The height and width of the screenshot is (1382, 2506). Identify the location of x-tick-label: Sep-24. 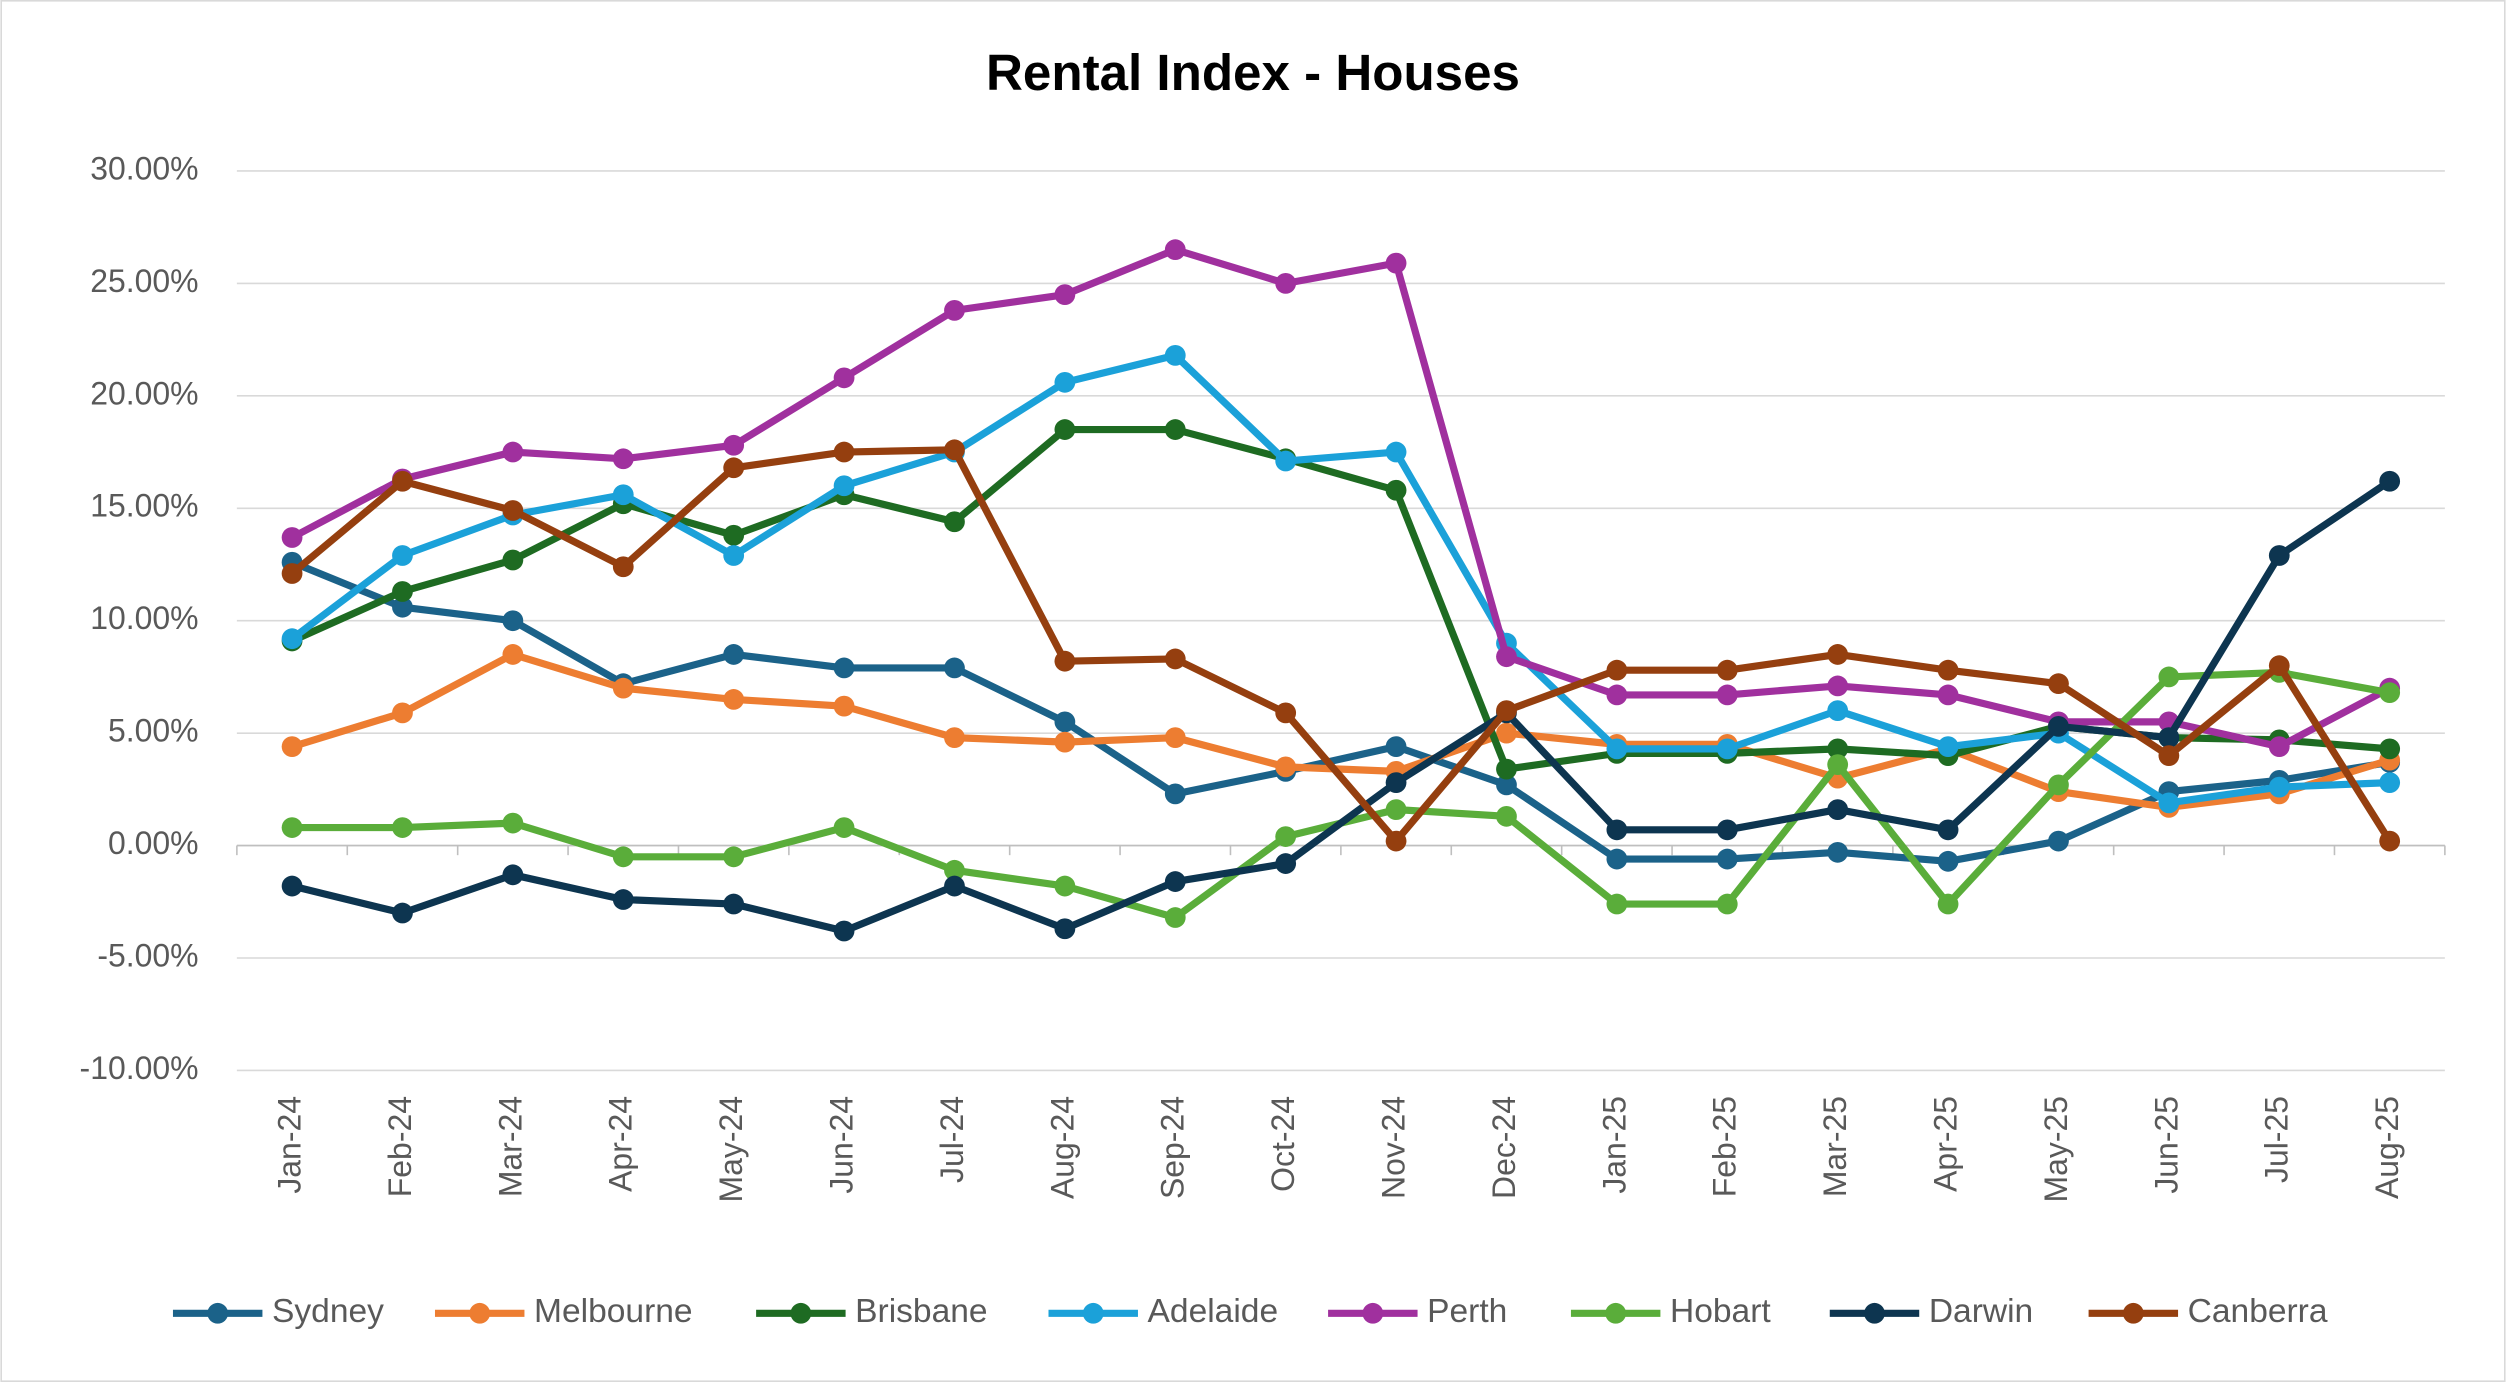
(1173, 1147).